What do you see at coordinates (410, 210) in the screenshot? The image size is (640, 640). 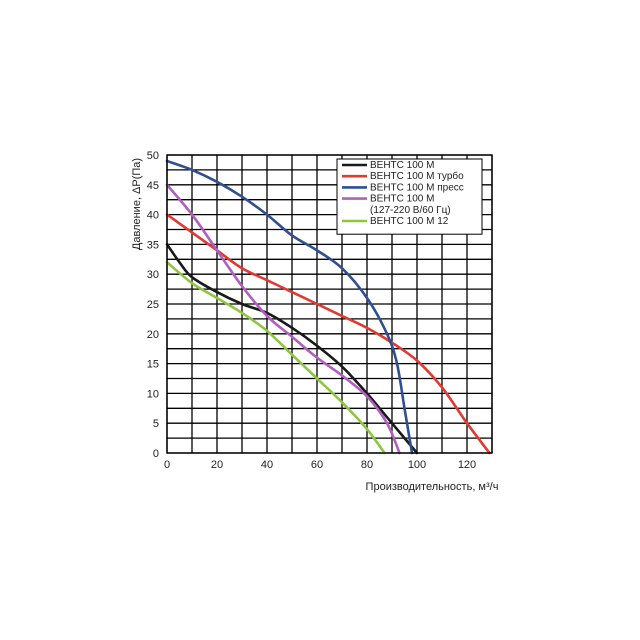 I see `legend-entry-label-line2: (127-220 В/60 Гц)` at bounding box center [410, 210].